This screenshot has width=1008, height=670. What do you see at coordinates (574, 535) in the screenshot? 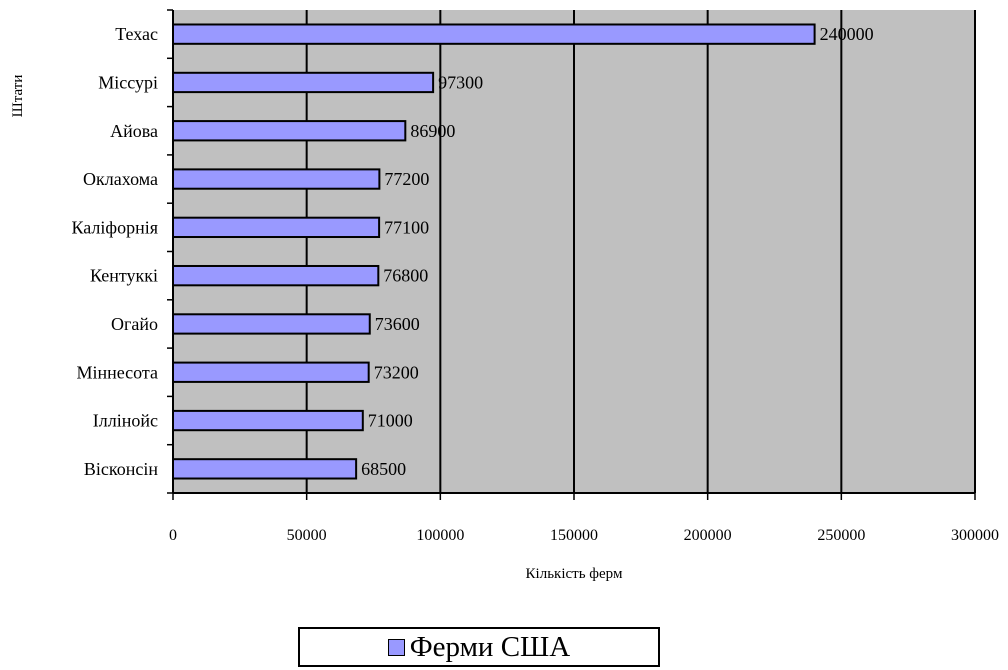
I see `x-tick-label: 150000` at bounding box center [574, 535].